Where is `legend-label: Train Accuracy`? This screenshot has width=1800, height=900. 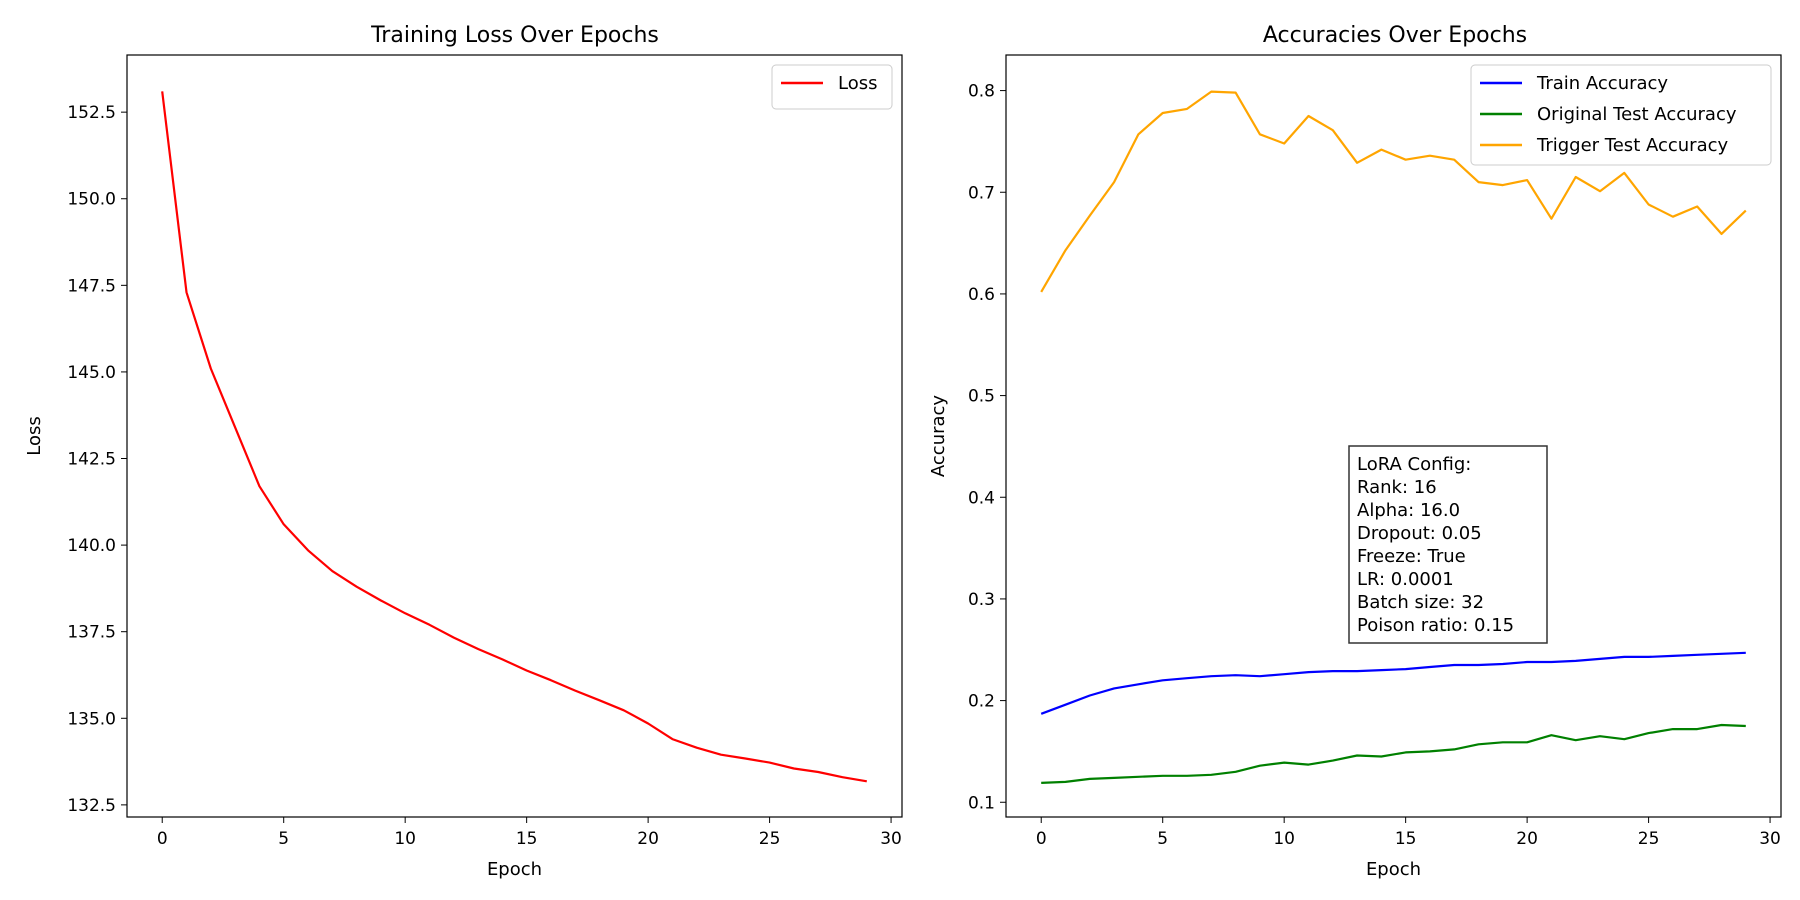 legend-label: Train Accuracy is located at coordinates (1602, 83).